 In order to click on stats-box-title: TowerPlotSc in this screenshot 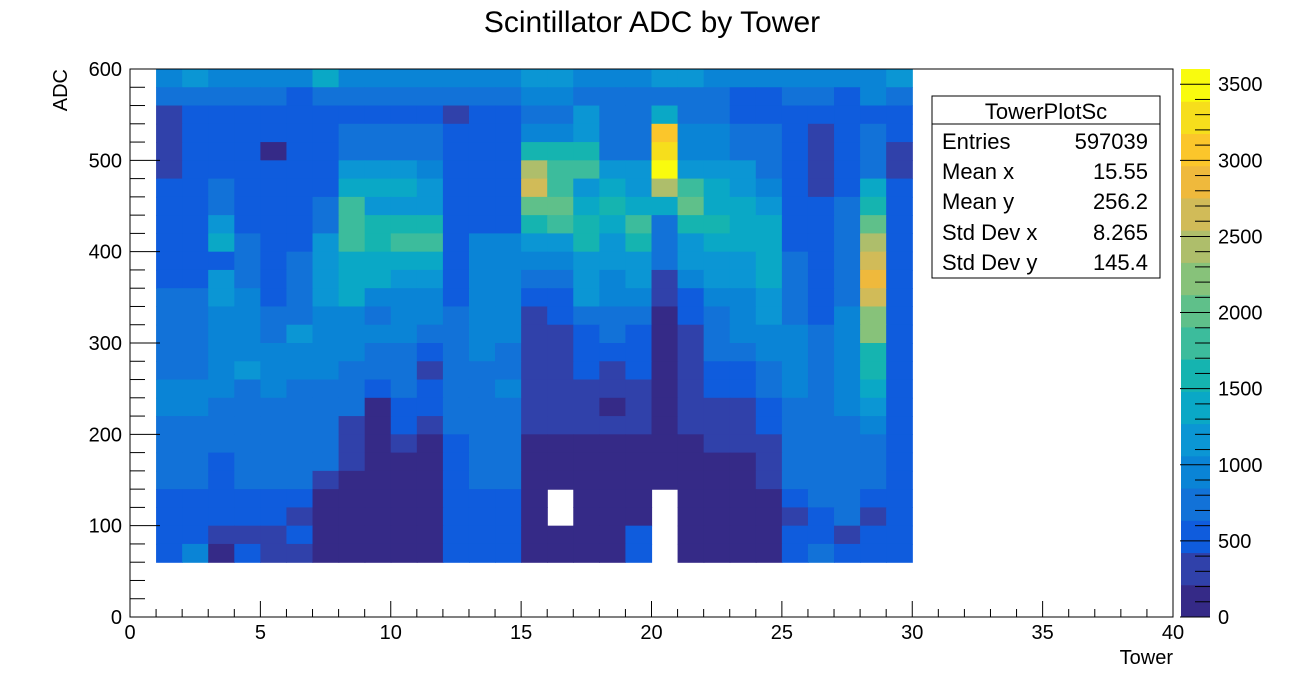, I will do `click(1046, 111)`.